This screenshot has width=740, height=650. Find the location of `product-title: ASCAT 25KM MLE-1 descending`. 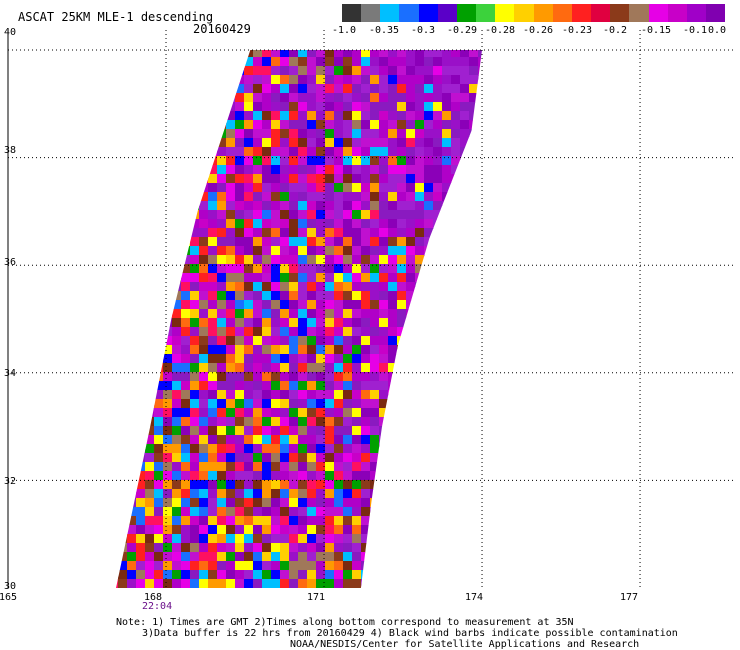

product-title: ASCAT 25KM MLE-1 descending is located at coordinates (116, 17).